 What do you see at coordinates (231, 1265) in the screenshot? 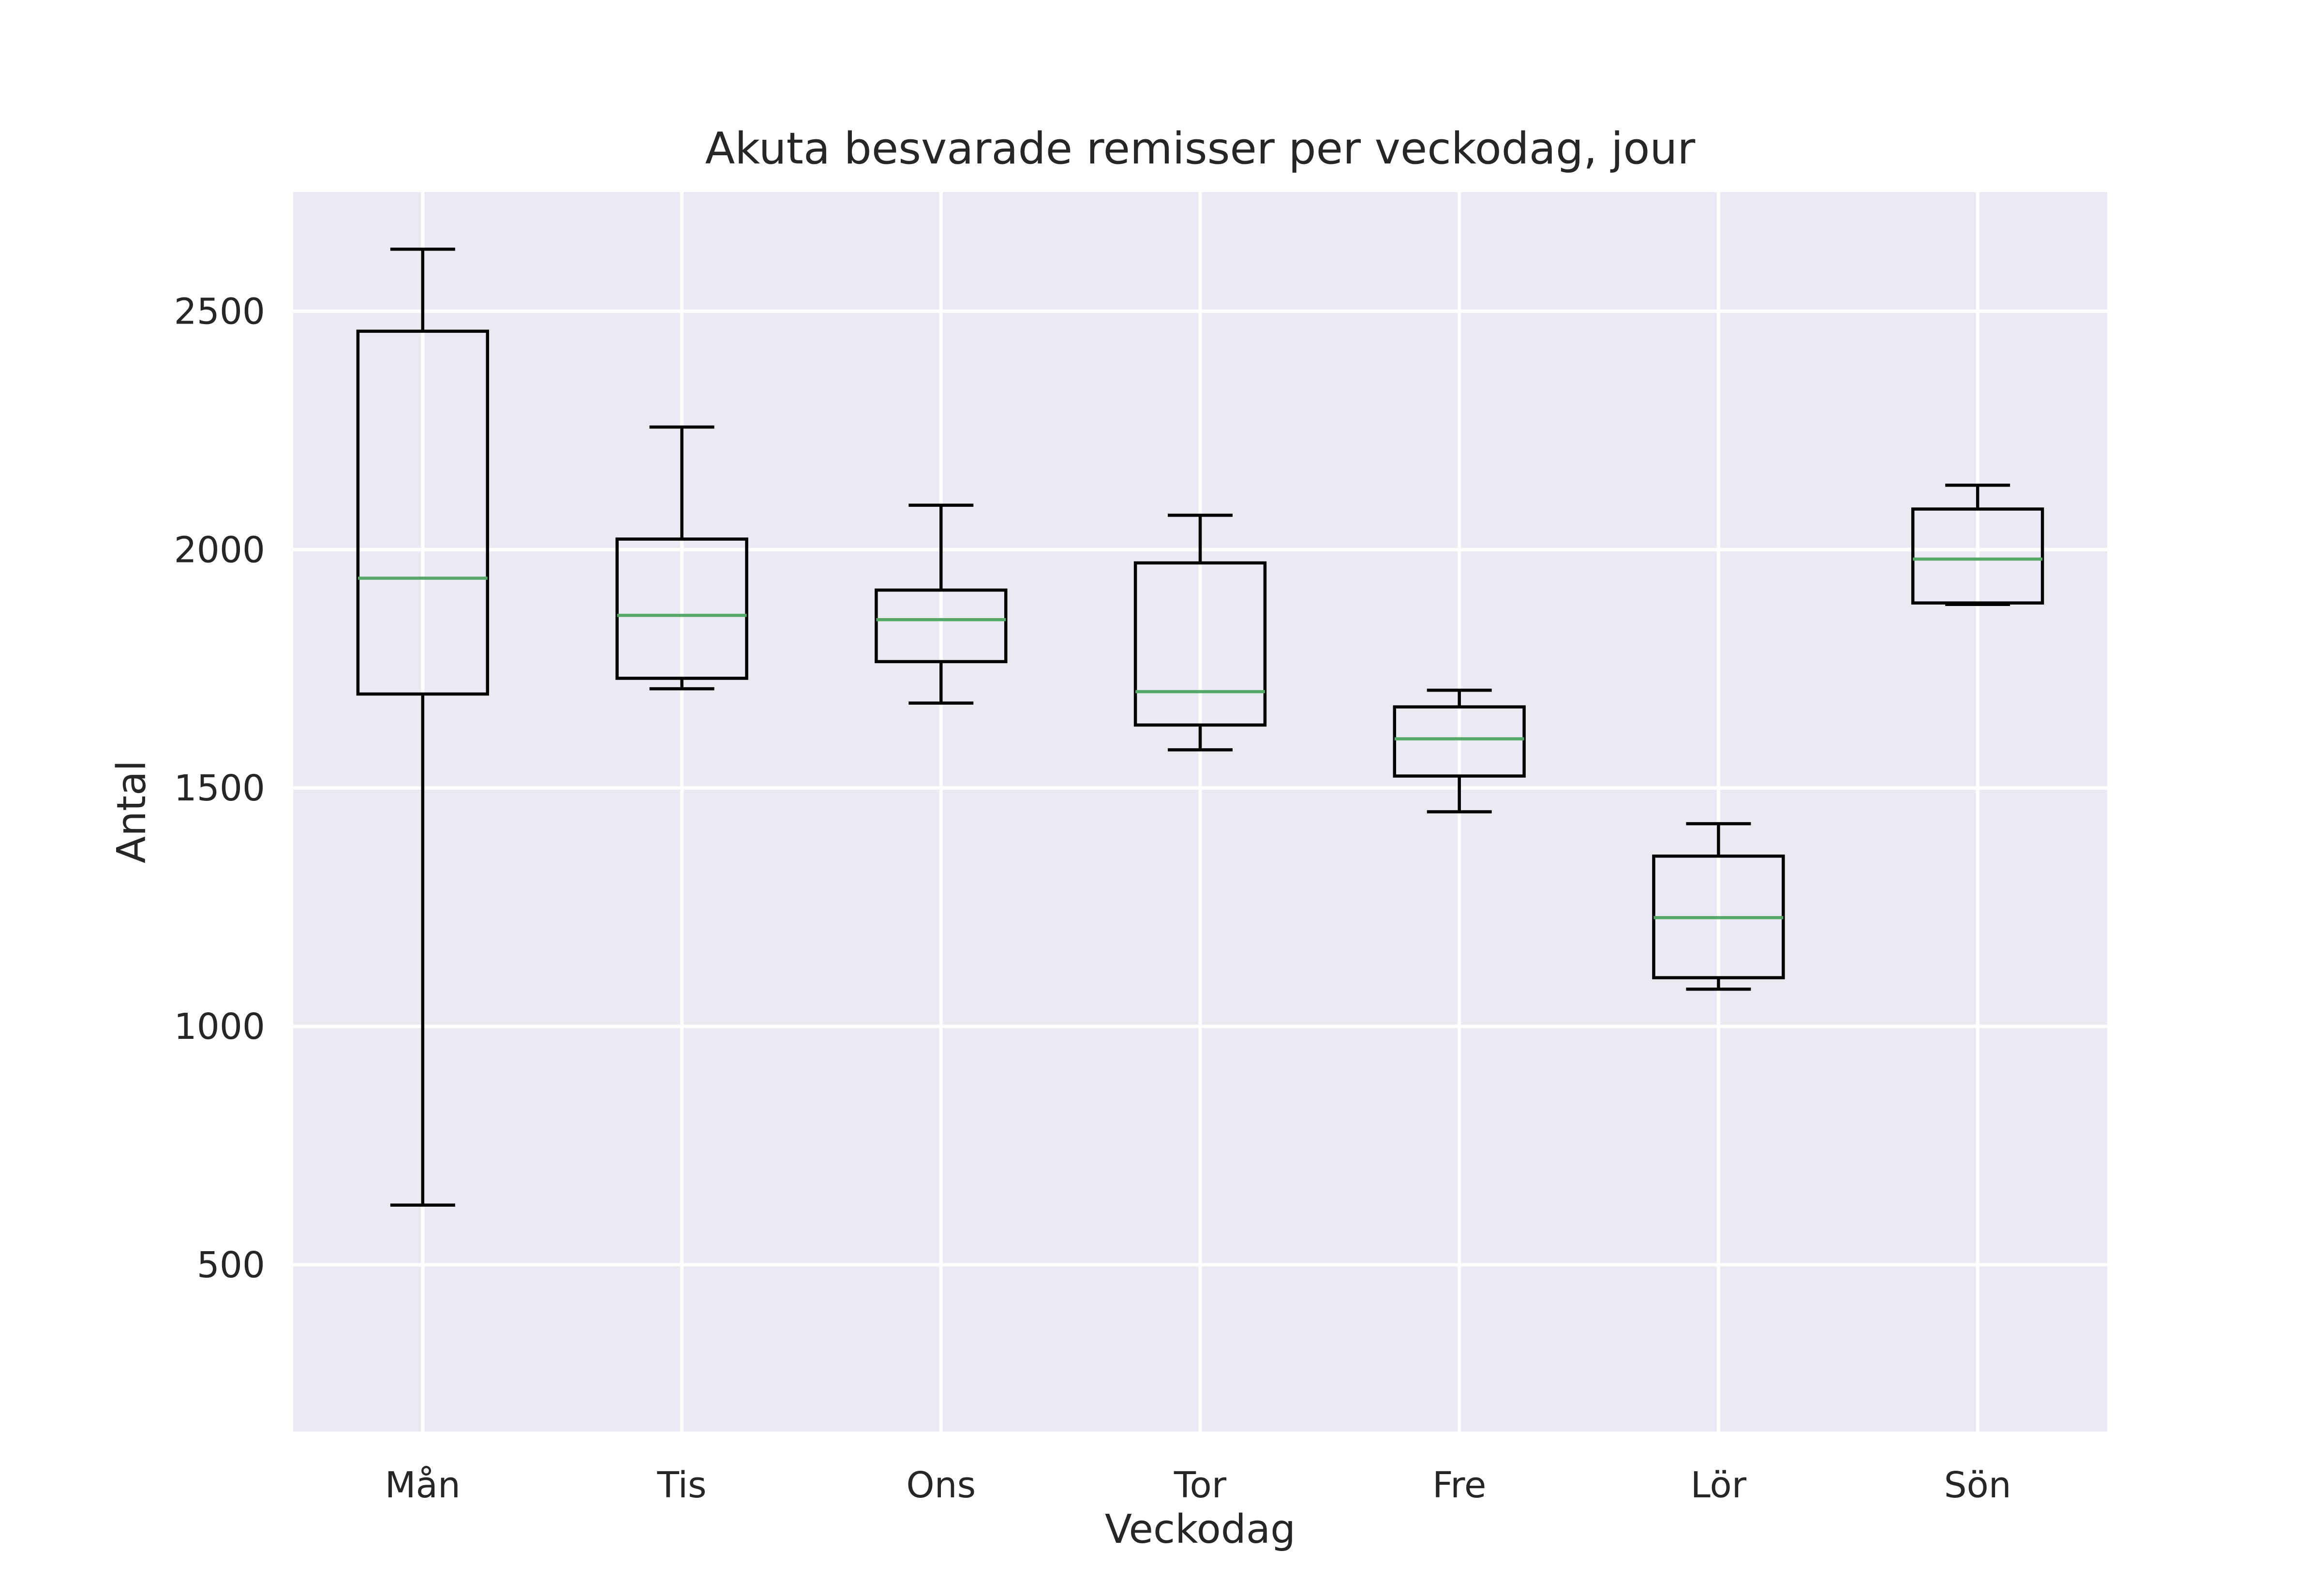
I see `y-tick-label: 500` at bounding box center [231, 1265].